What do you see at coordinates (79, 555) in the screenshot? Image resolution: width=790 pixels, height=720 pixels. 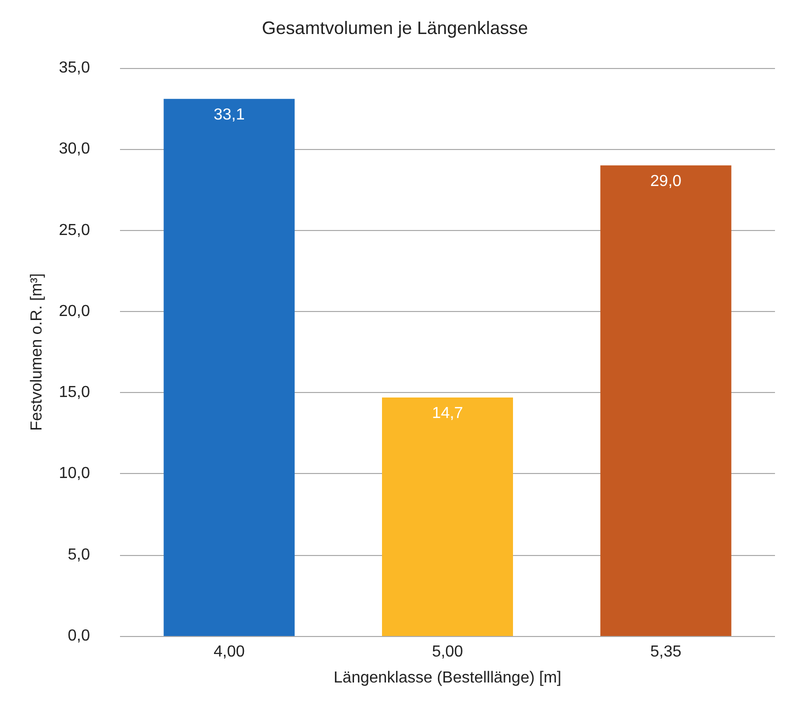 I see `y-tick-label: 5,0` at bounding box center [79, 555].